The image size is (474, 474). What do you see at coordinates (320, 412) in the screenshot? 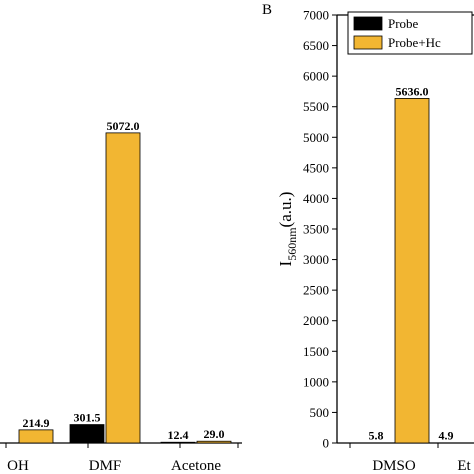
I see `panel-b-y-tick-label-1: 500` at bounding box center [320, 412].